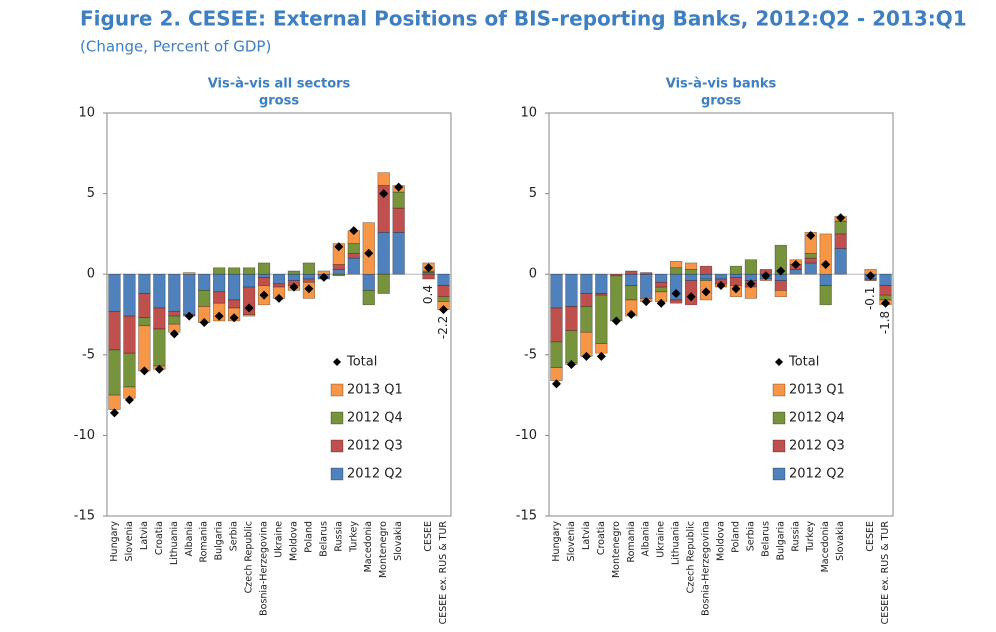 The width and height of the screenshot is (996, 632). What do you see at coordinates (616, 549) in the screenshot?
I see `x-tick-label: Montenegro` at bounding box center [616, 549].